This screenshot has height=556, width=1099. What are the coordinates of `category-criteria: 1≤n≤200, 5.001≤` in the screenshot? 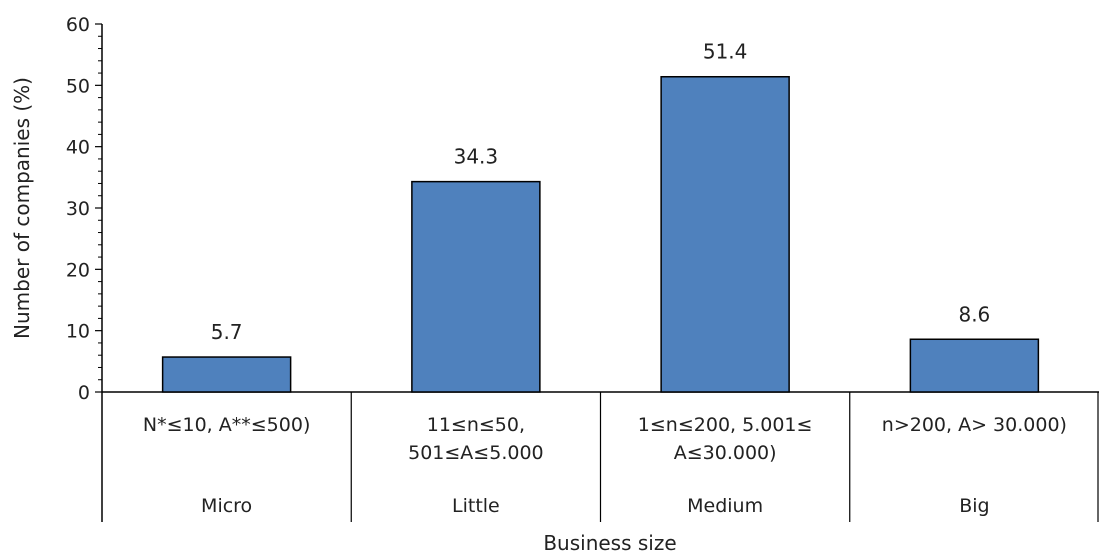 It's located at (725, 425).